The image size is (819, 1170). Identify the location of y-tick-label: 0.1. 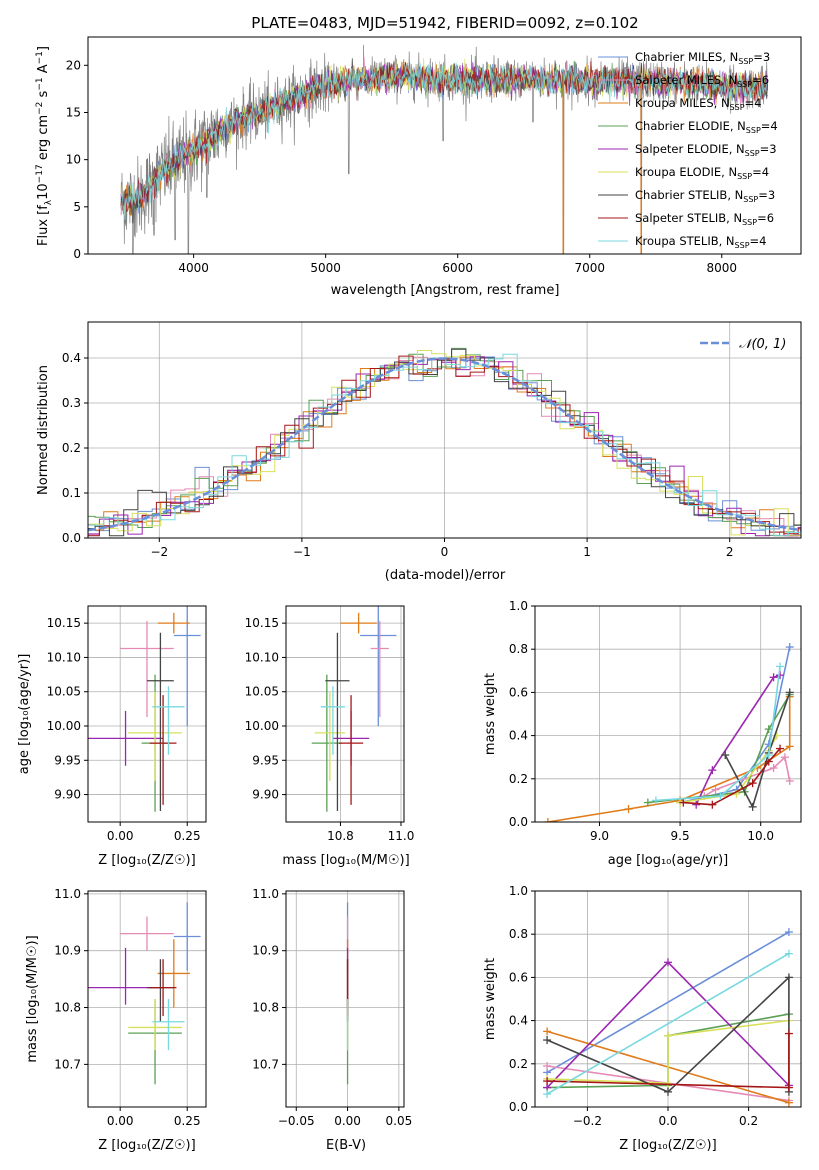
(71, 493).